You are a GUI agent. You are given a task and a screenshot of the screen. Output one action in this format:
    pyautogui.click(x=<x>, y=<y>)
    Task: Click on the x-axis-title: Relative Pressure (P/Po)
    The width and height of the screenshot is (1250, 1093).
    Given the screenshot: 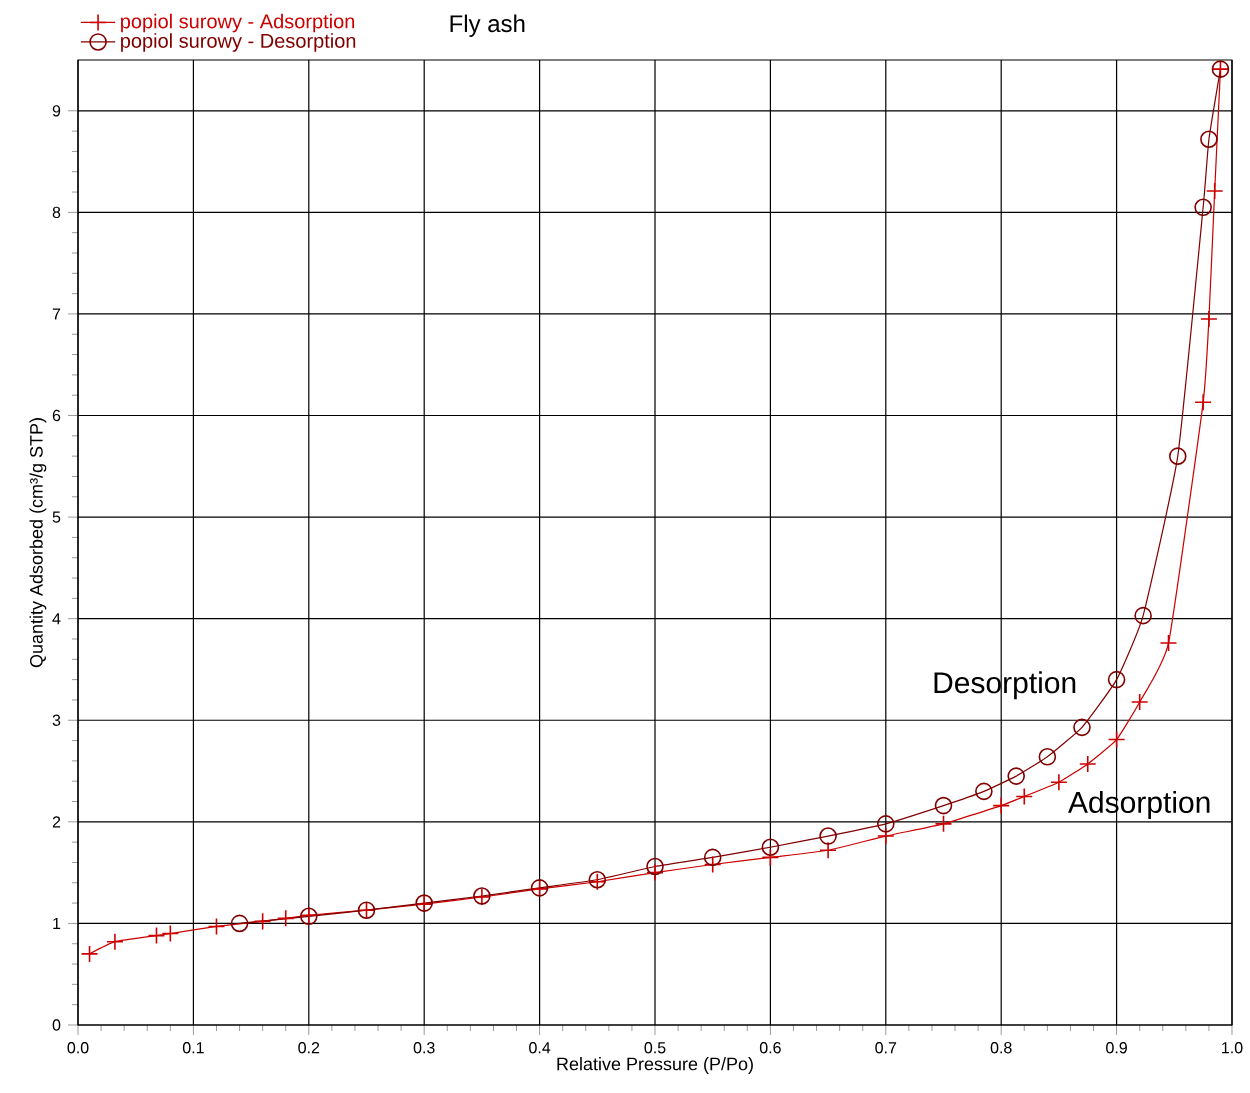 What is the action you would take?
    pyautogui.click(x=655, y=1065)
    